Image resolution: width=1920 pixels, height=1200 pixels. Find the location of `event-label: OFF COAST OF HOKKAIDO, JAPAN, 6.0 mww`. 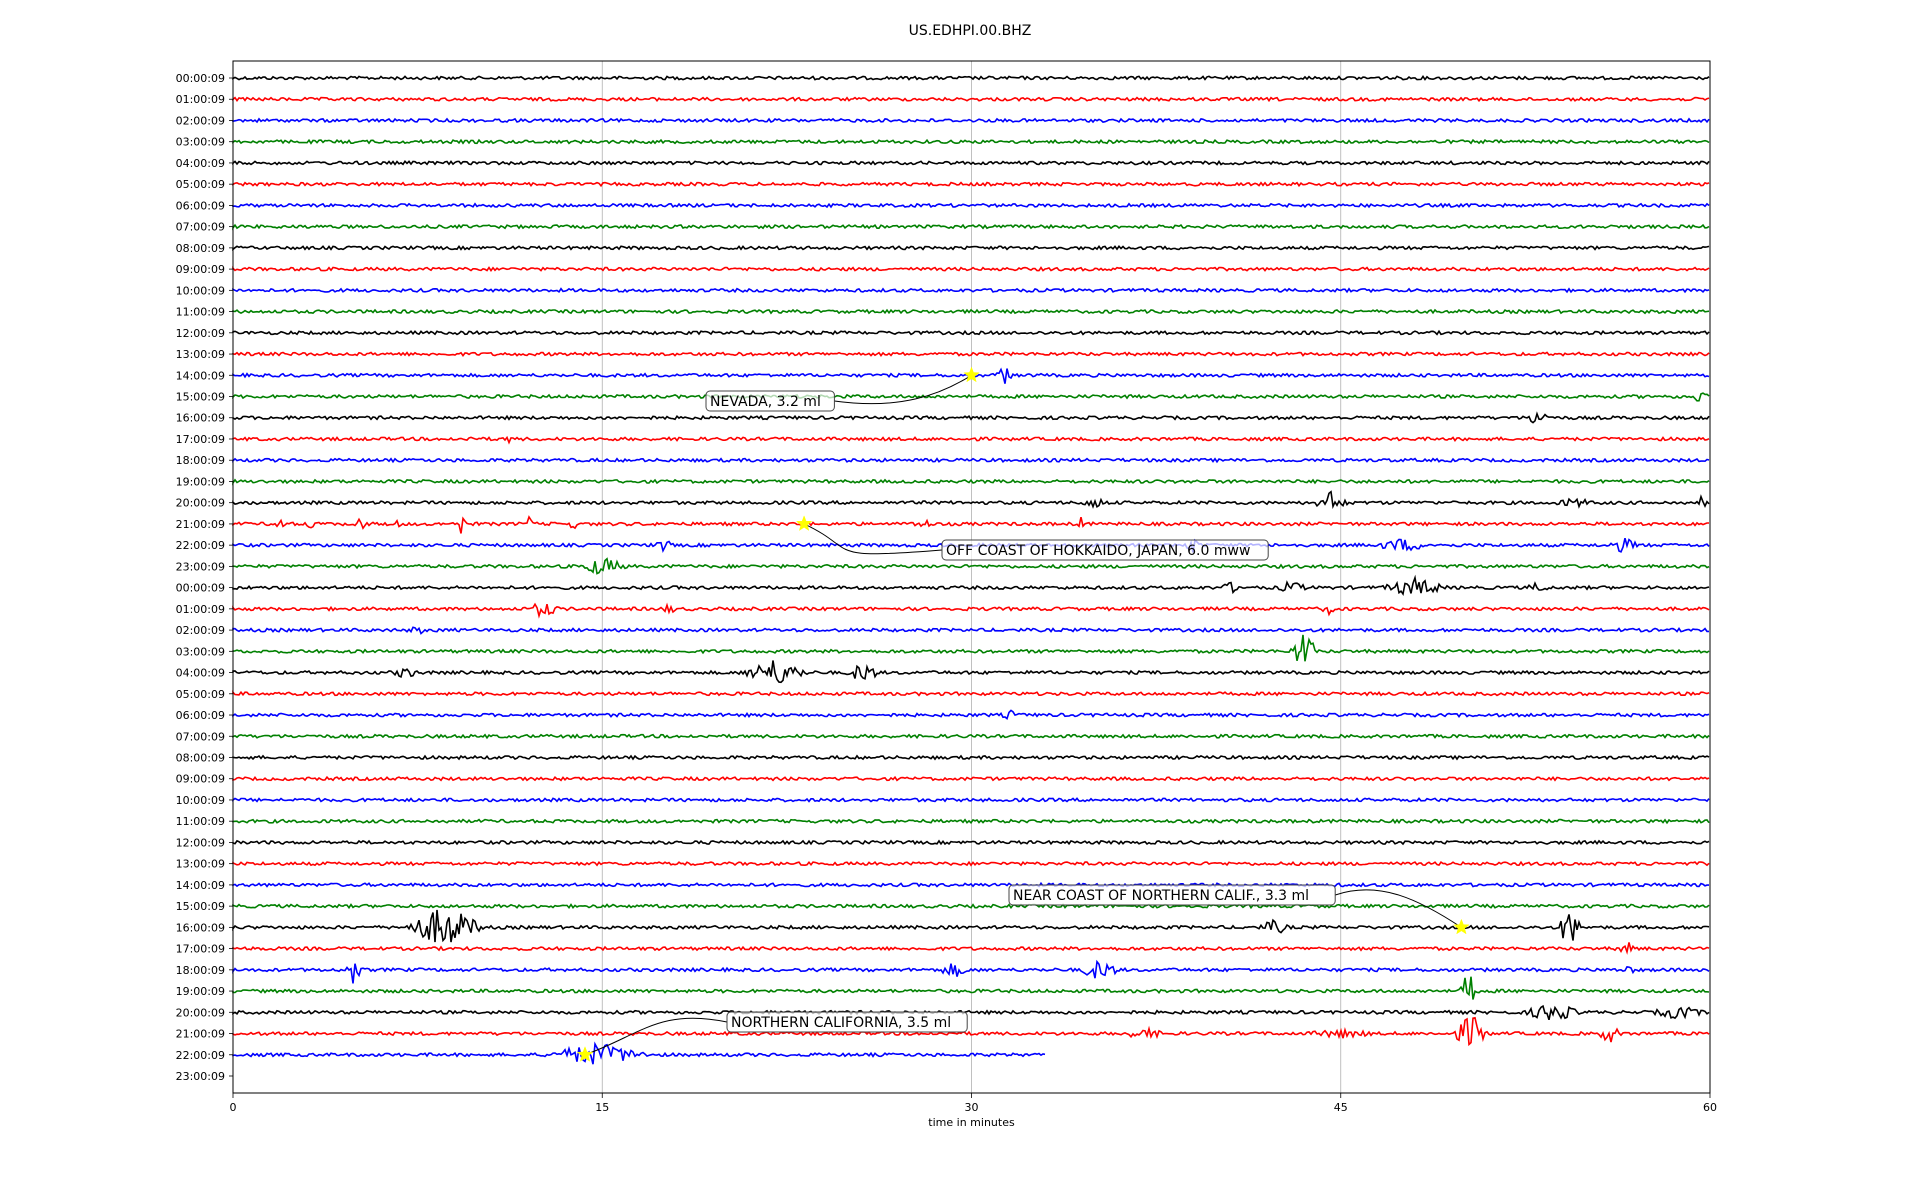

event-label: OFF COAST OF HOKKAIDO, JAPAN, 6.0 mww is located at coordinates (1098, 551).